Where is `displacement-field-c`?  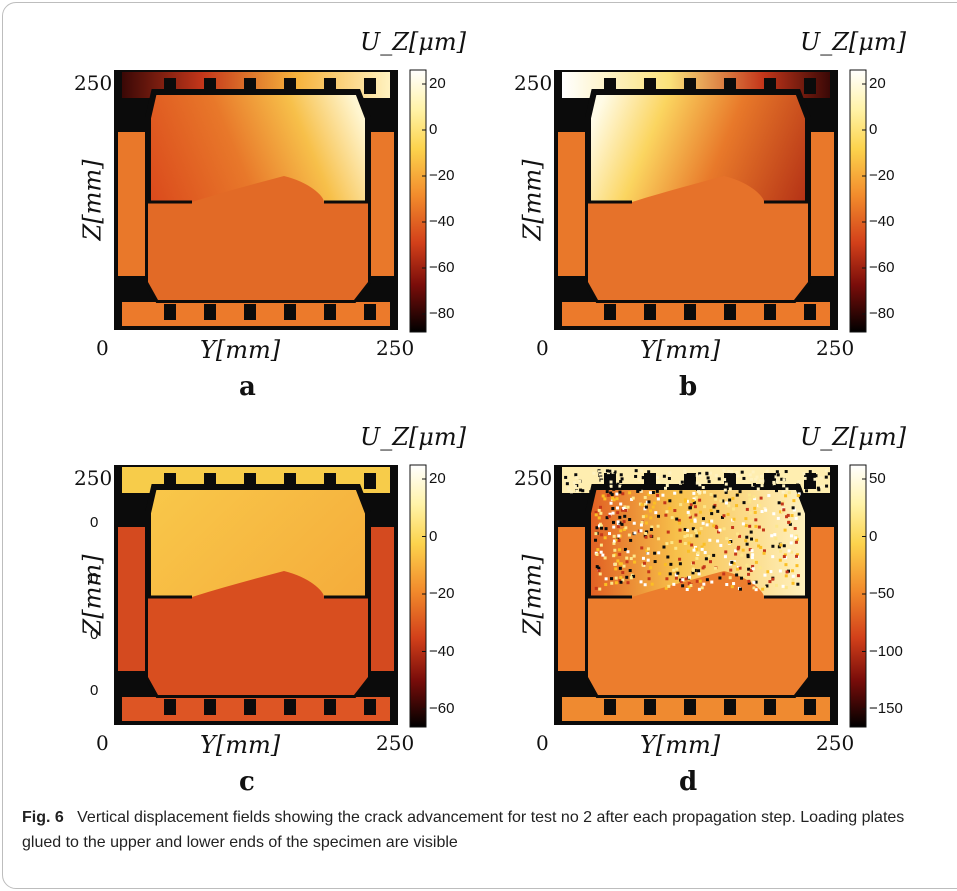 displacement-field-c is located at coordinates (270, 596).